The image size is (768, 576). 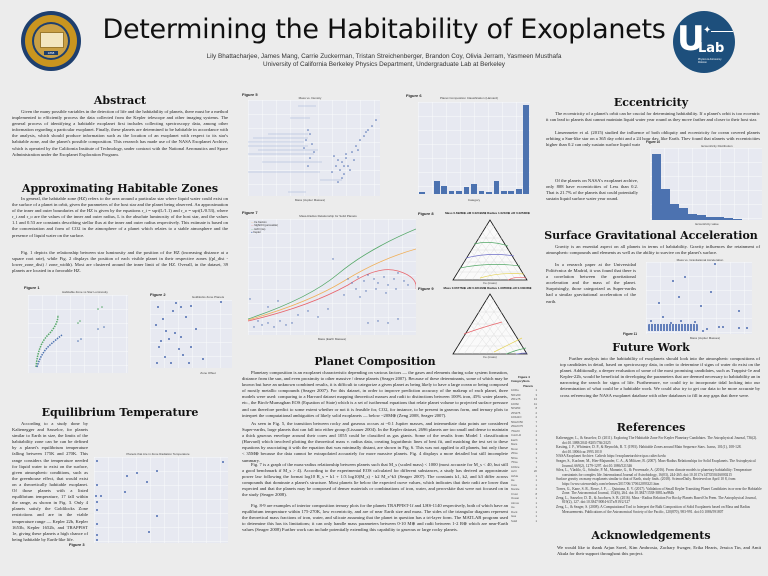 What do you see at coordinates (524, 377) in the screenshot?
I see `figure-4-label: Figure 4` at bounding box center [524, 377].